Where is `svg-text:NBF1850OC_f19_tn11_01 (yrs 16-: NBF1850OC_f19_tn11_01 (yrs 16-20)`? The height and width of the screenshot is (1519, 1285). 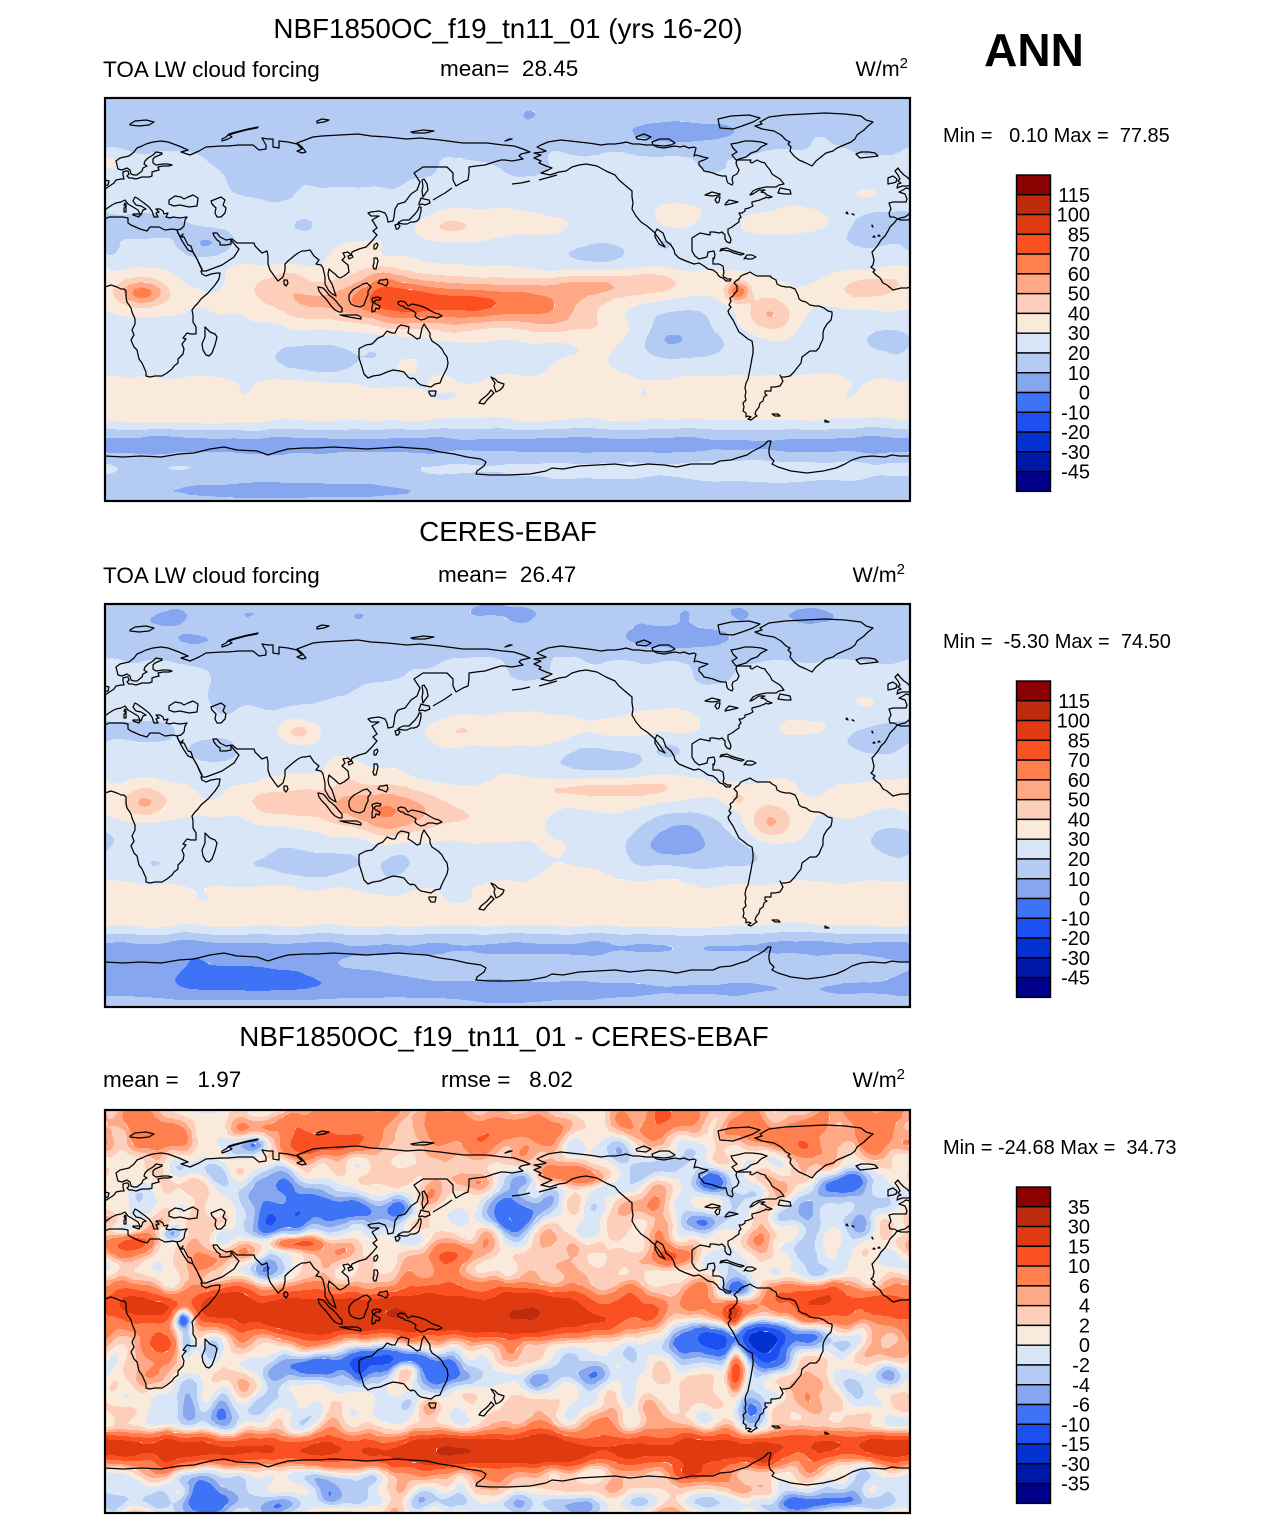 svg-text:NBF1850OC_f19_tn11_01 (yrs 16-: NBF1850OC_f19_tn11_01 (yrs 16-20) is located at coordinates (507, 28).